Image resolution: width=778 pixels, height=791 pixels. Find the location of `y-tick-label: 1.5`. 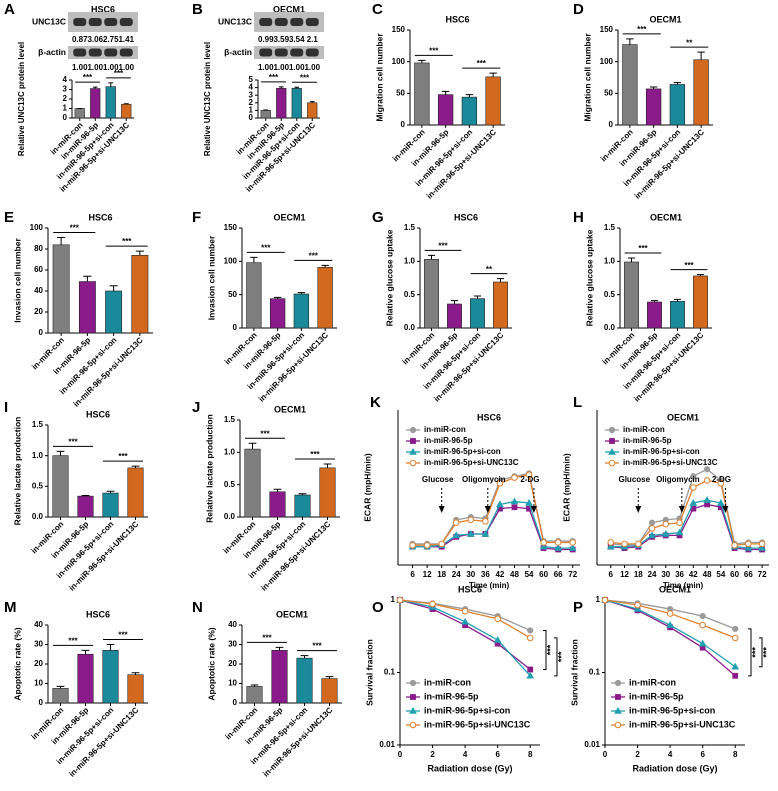

y-tick-label: 1.5 is located at coordinates (38, 424).